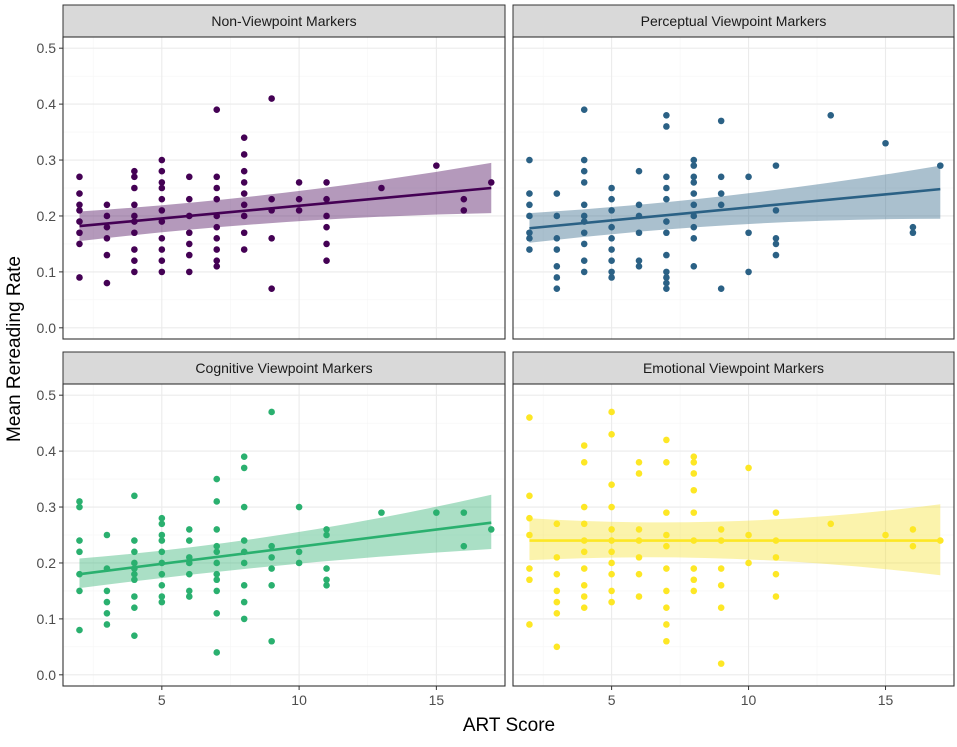 The width and height of the screenshot is (957, 747). Describe the element at coordinates (612, 700) in the screenshot. I see `x-tick-label: 5` at that location.